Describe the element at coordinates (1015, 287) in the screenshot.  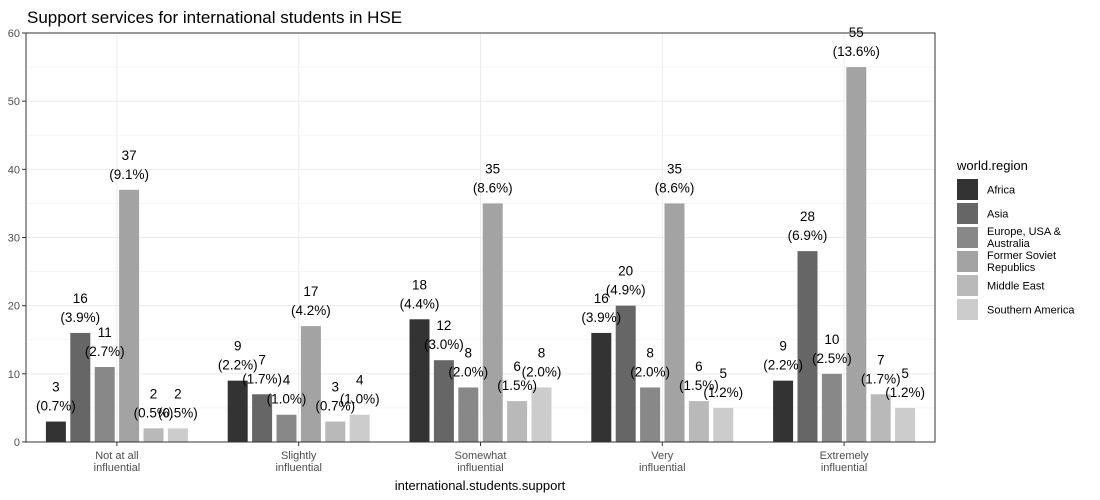
I see `legend-label: Middle East` at that location.